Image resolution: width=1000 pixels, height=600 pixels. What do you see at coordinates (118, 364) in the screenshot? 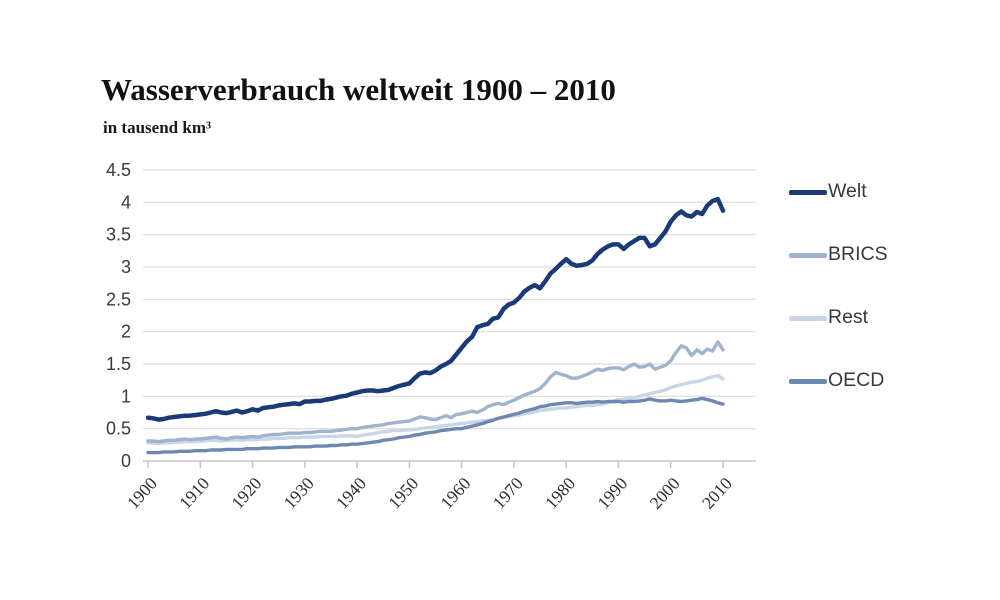
I see `y-tick-label: 1.5` at bounding box center [118, 364].